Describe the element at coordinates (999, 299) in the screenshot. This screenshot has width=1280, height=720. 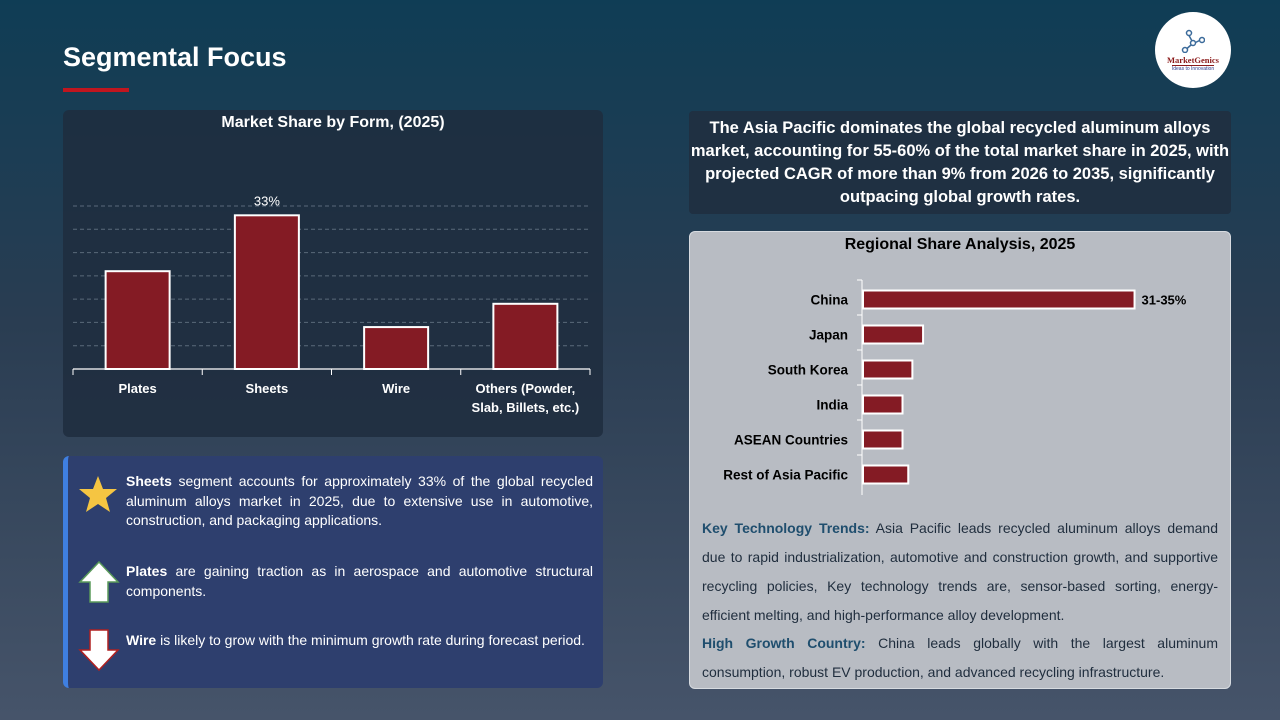
I see `bar-china` at that location.